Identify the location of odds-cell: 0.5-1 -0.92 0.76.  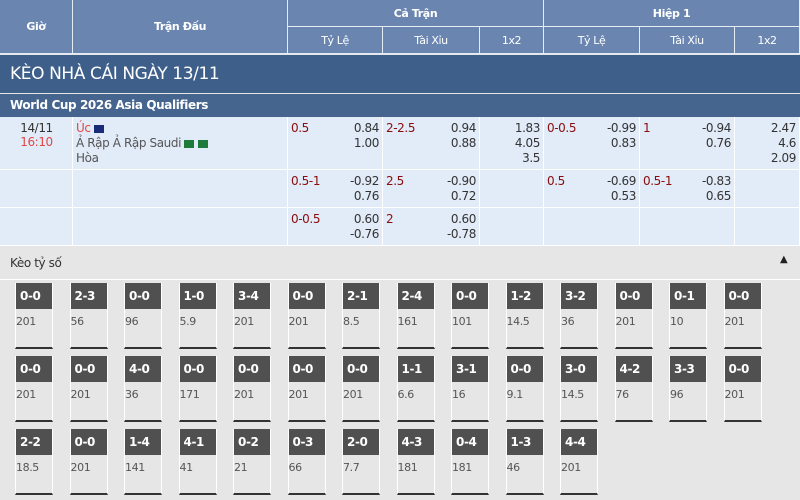
(335, 189).